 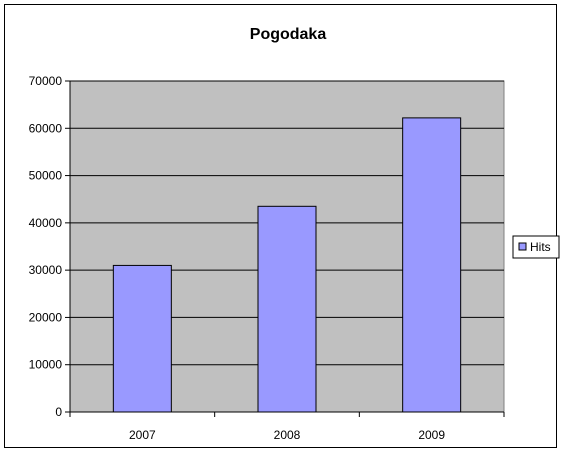 I want to click on legend-box, so click(x=536, y=247).